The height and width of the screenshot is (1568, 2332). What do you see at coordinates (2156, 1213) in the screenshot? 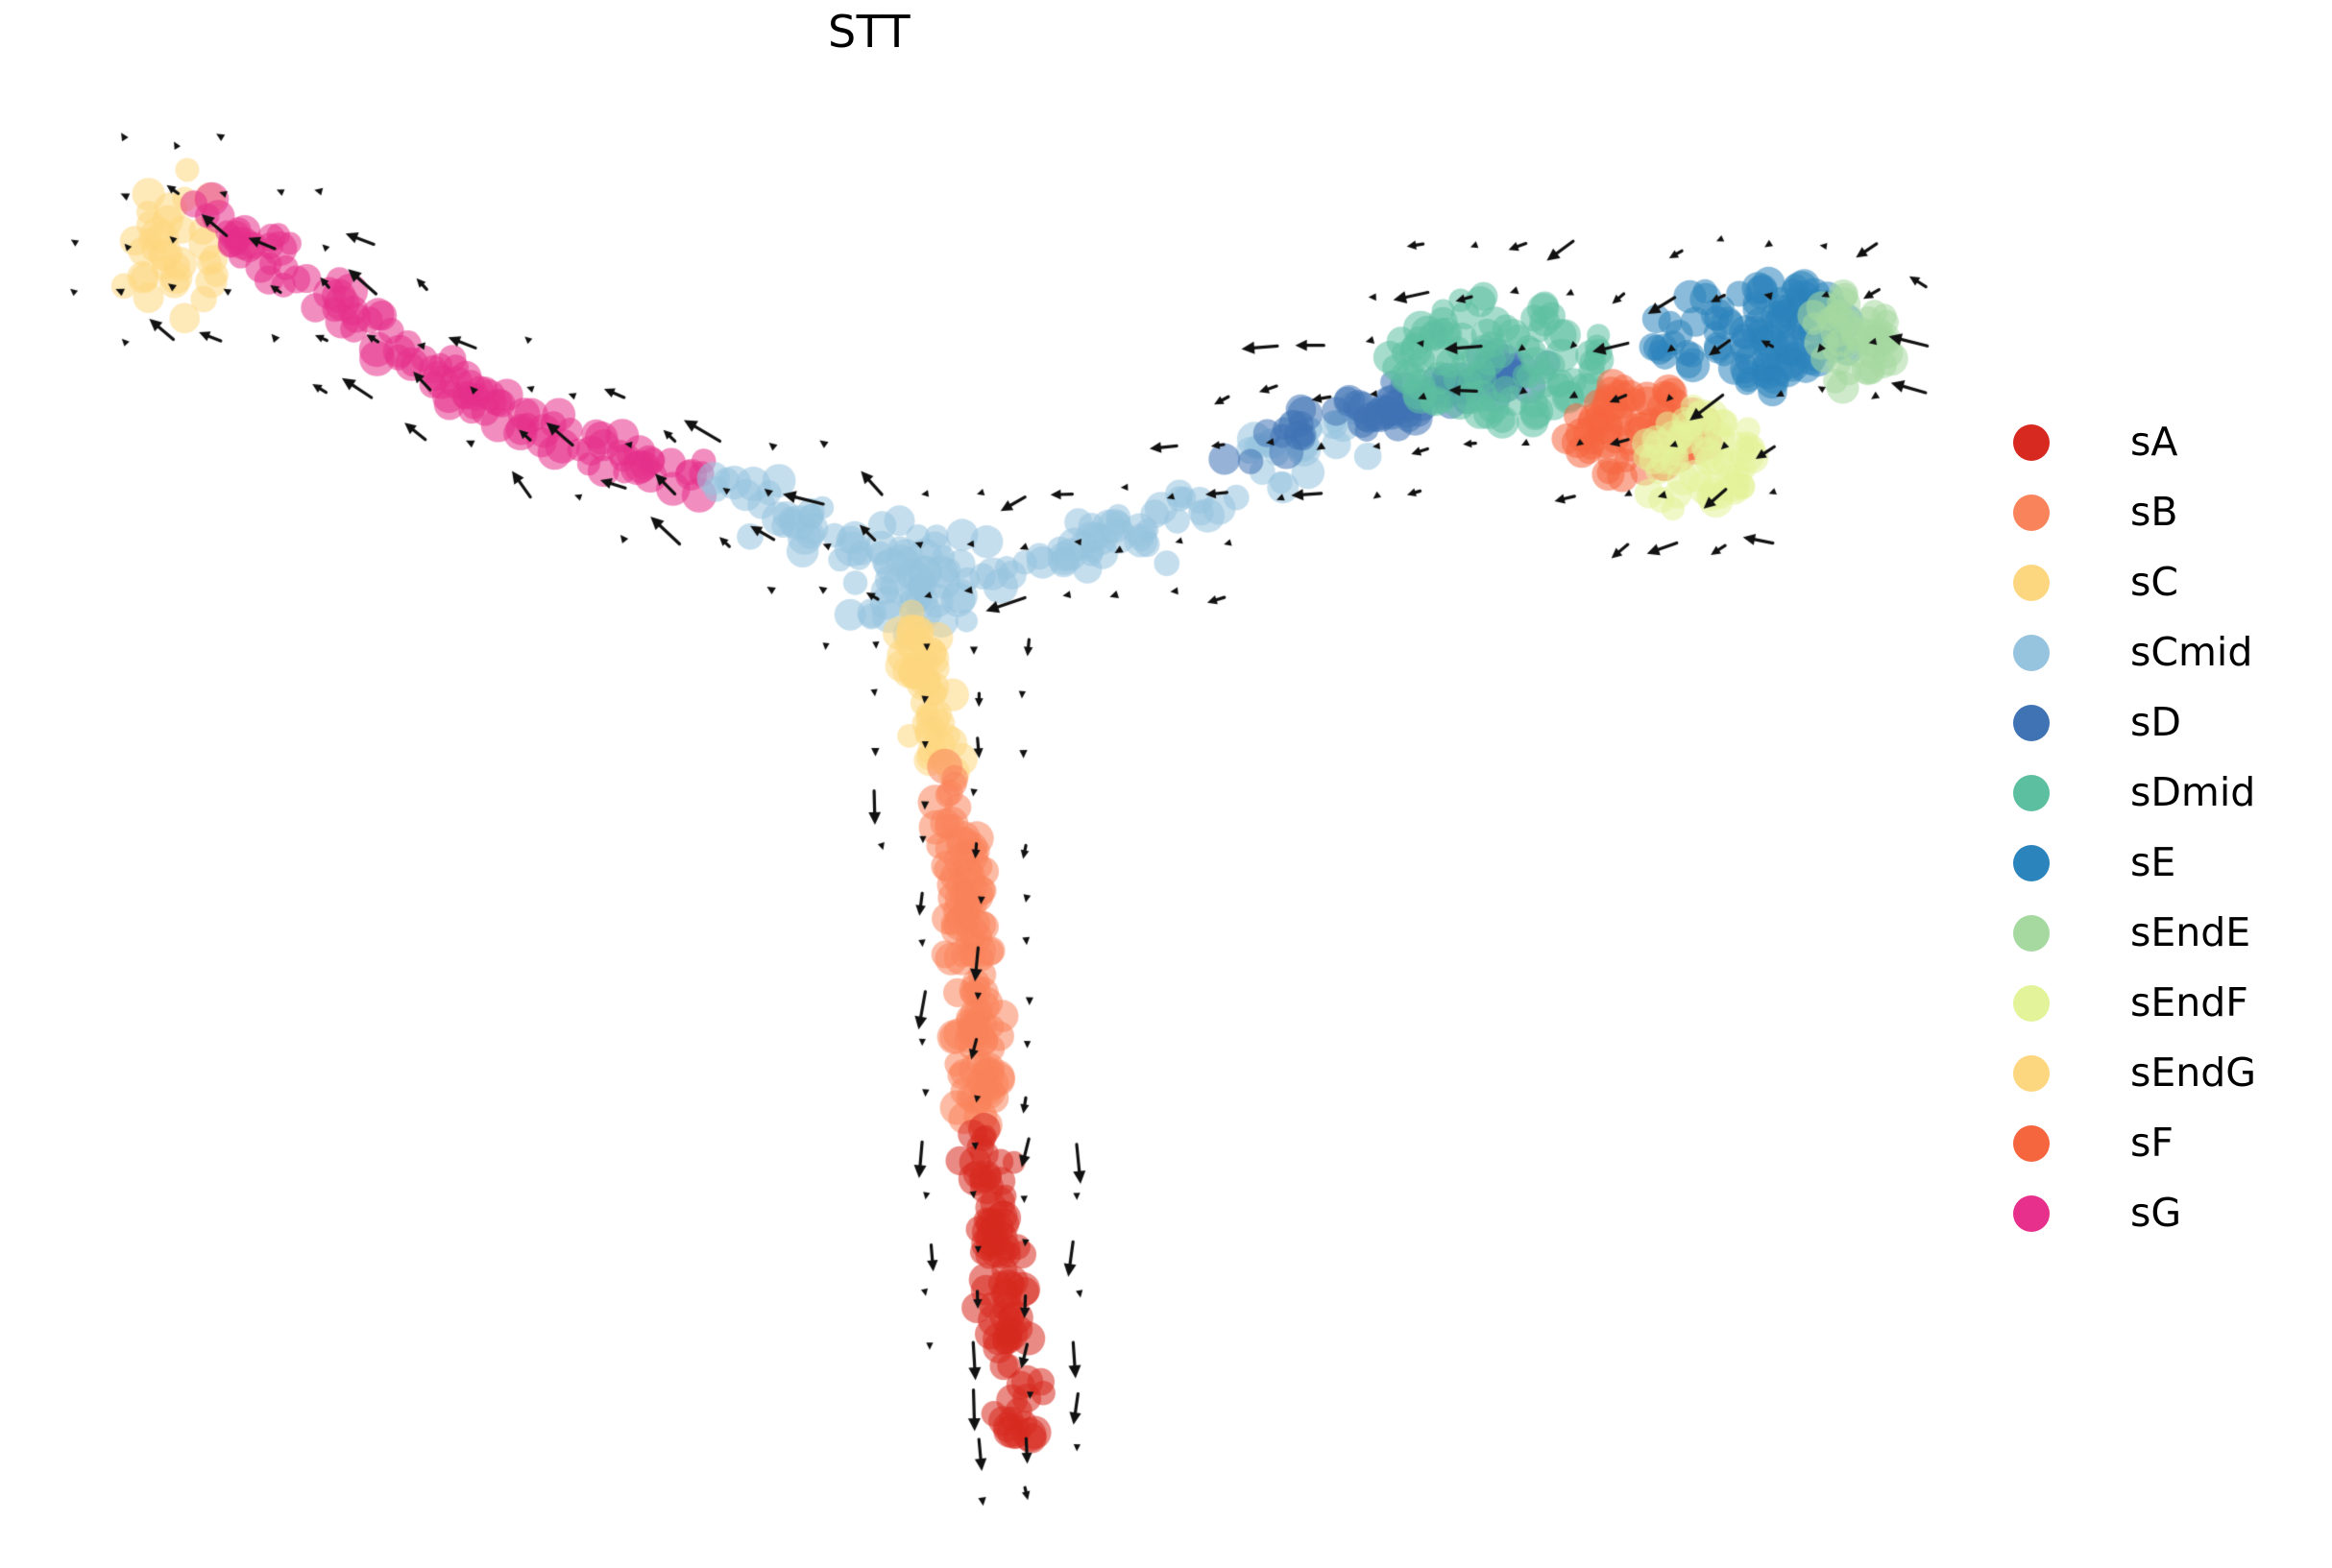
I see `legend-label-sG: sG` at bounding box center [2156, 1213].